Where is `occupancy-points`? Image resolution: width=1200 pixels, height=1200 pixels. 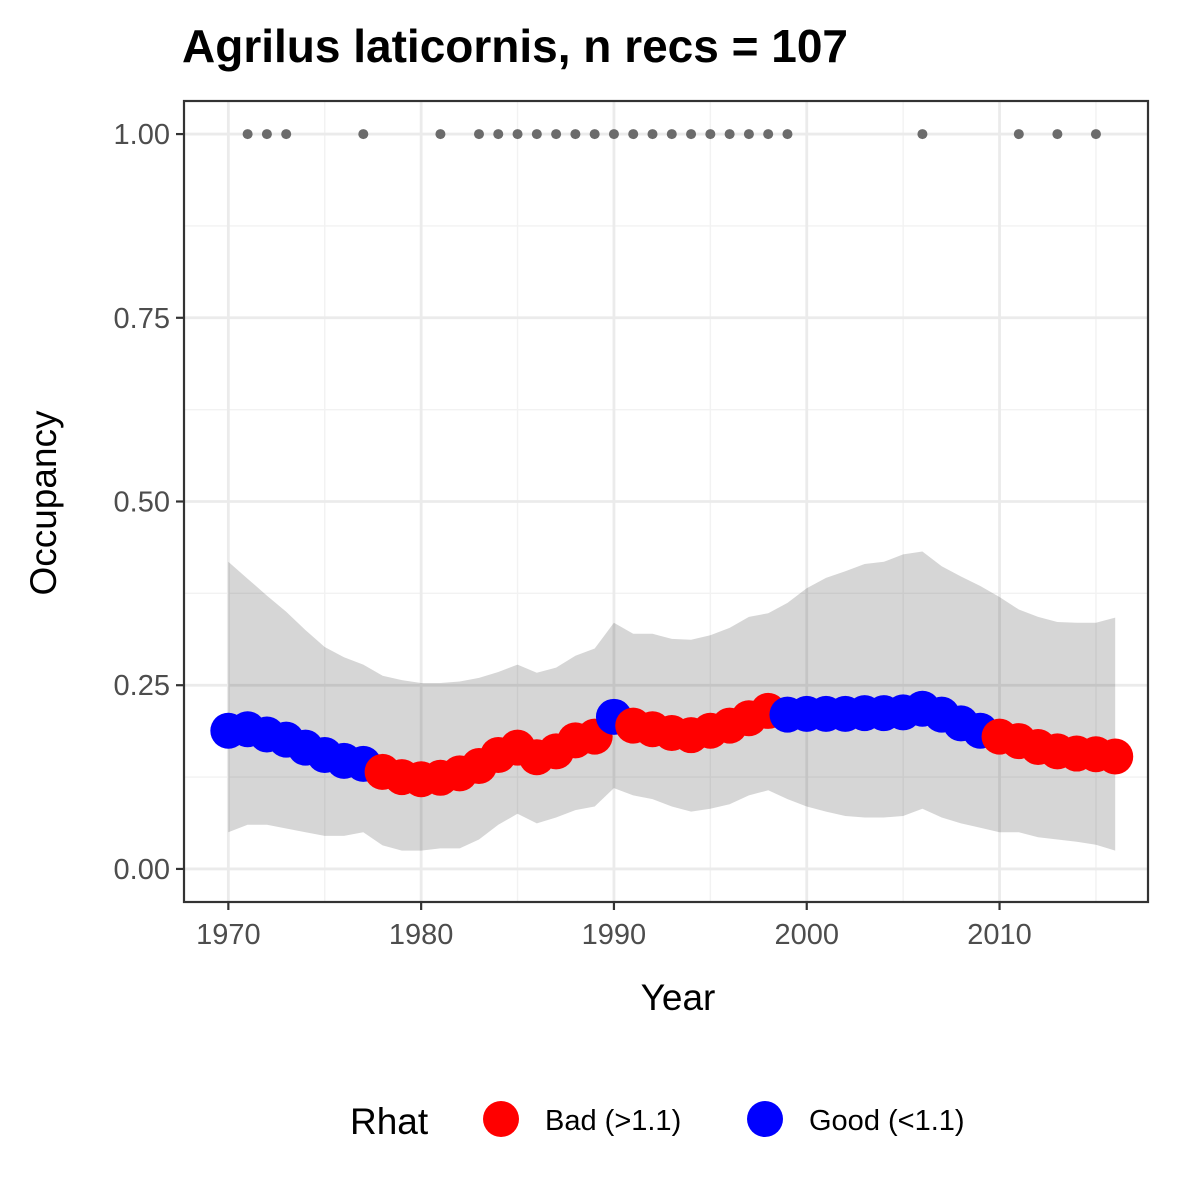 occupancy-points is located at coordinates (672, 744).